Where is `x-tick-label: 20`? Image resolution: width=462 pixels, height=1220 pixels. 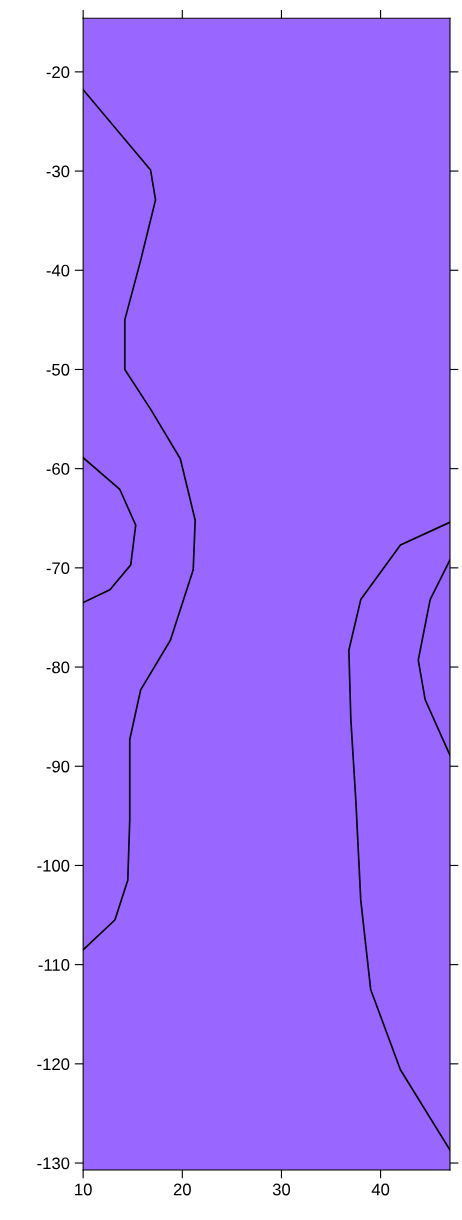 x-tick-label: 20 is located at coordinates (182, 1189).